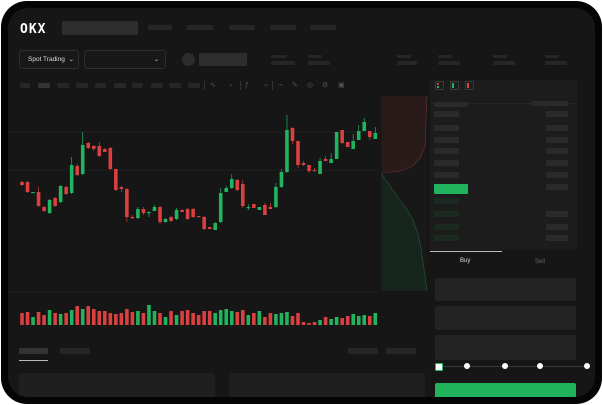  I want to click on buy-button, so click(505, 390).